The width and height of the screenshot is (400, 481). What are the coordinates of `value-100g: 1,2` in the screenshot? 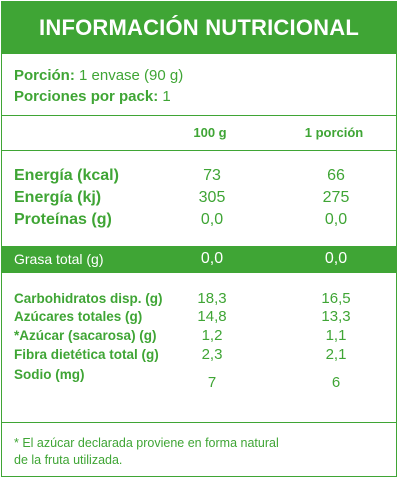 It's located at (212, 335).